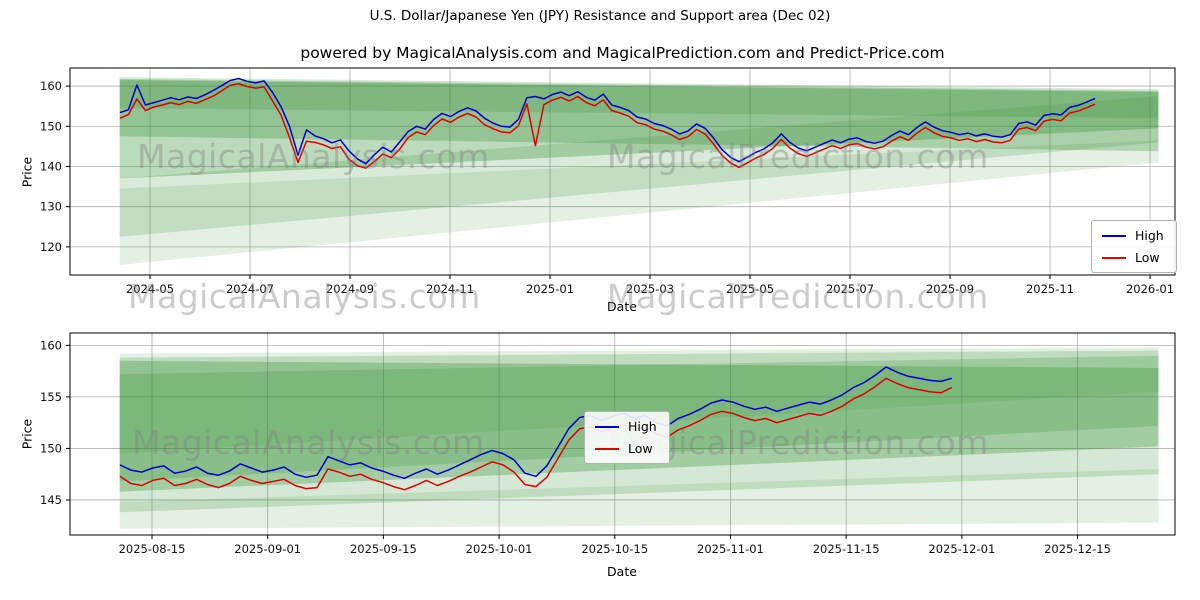 This screenshot has width=1200, height=600. Describe the element at coordinates (51, 500) in the screenshot. I see `svg-text: 145` at that location.